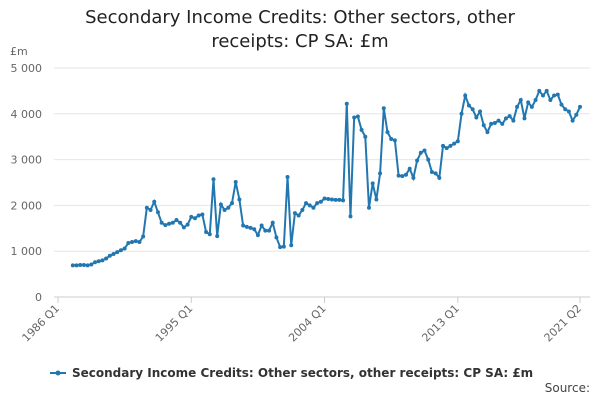  Describe the element at coordinates (27, 160) in the screenshot. I see `y-tick-label: 3 000` at that location.